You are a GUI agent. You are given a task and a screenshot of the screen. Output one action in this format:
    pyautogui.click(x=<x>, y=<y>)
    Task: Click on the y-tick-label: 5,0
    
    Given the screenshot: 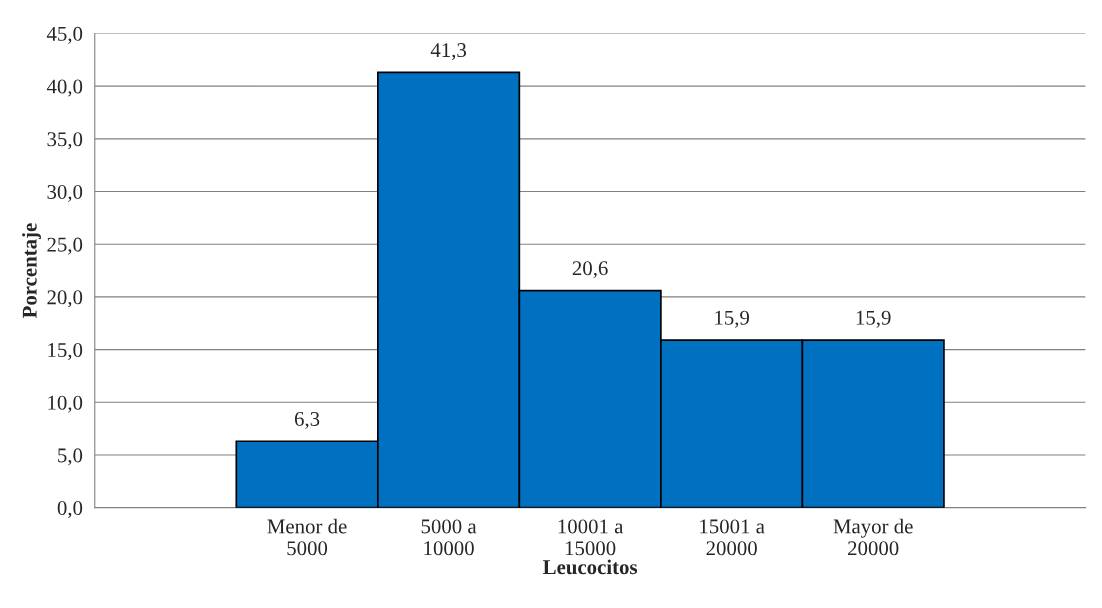 What is the action you would take?
    pyautogui.click(x=70, y=457)
    